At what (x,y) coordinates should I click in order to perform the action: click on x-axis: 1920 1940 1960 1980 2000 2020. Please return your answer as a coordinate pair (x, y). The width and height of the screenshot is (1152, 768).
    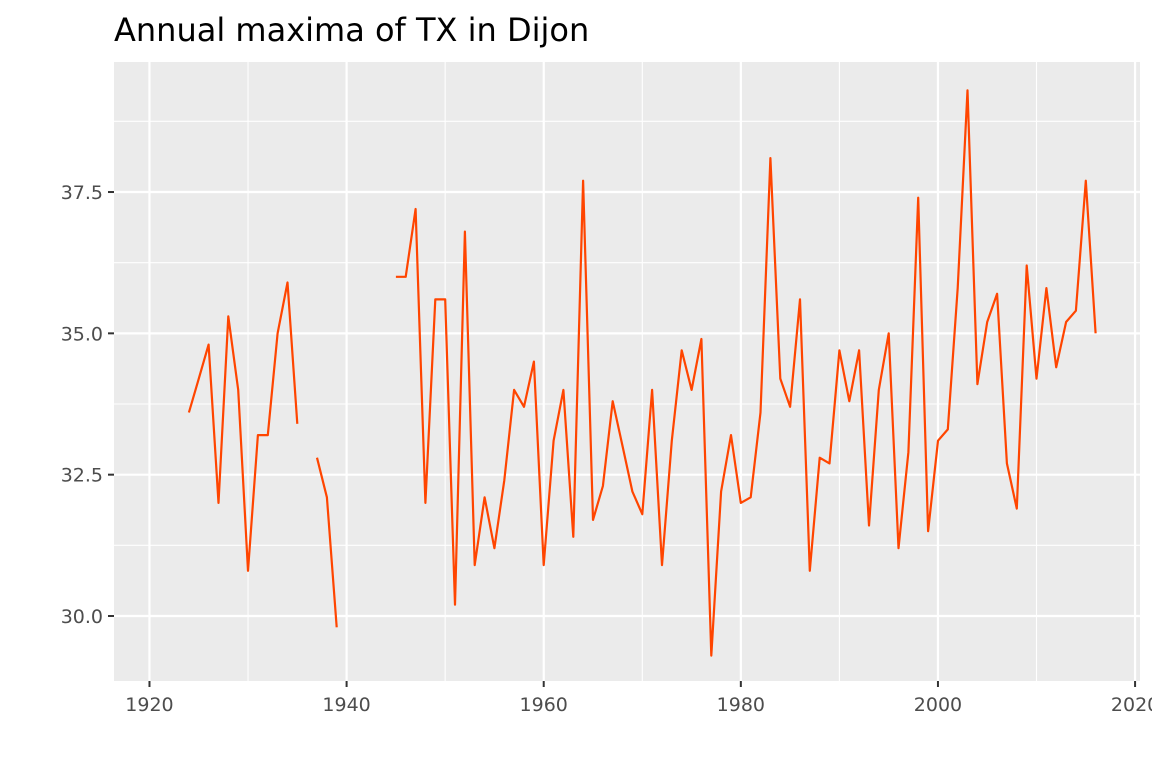
    Looking at the image, I should click on (638, 698).